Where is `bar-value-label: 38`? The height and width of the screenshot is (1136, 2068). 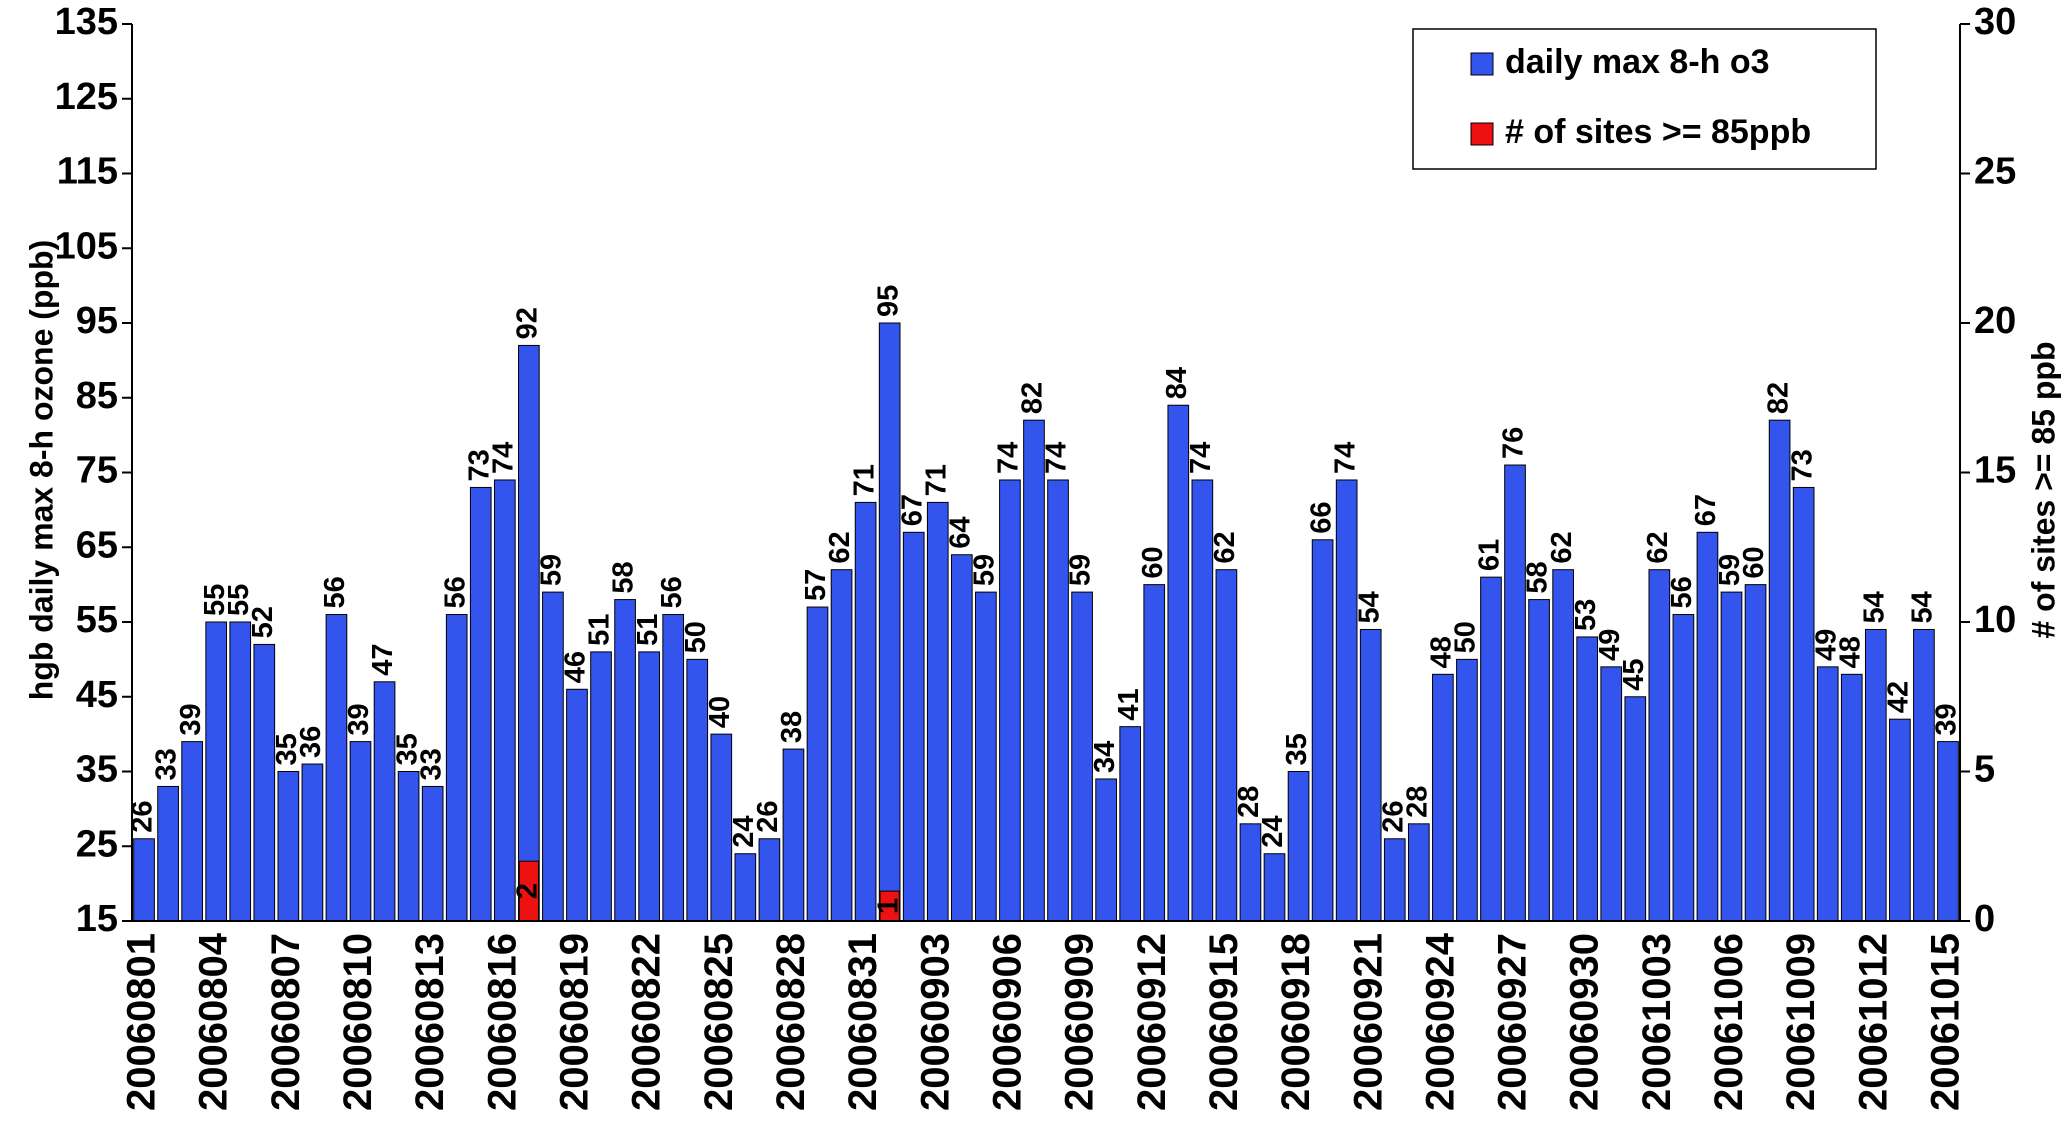
bar-value-label: 38 is located at coordinates (792, 727).